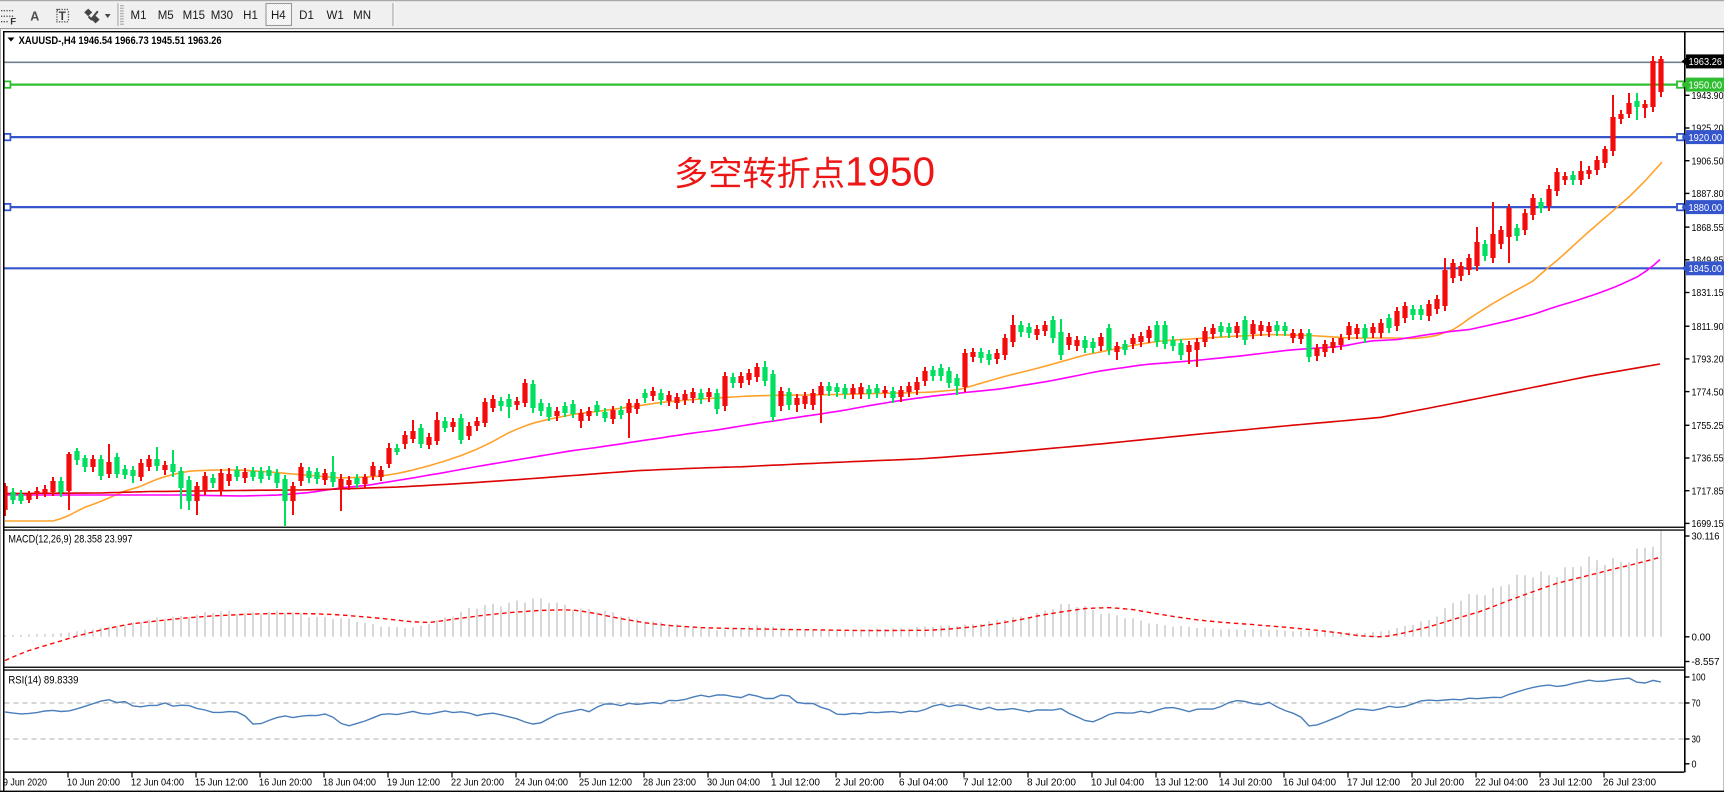 The width and height of the screenshot is (1724, 792). What do you see at coordinates (1699, 678) in the screenshot?
I see `svg-text: 100` at bounding box center [1699, 678].